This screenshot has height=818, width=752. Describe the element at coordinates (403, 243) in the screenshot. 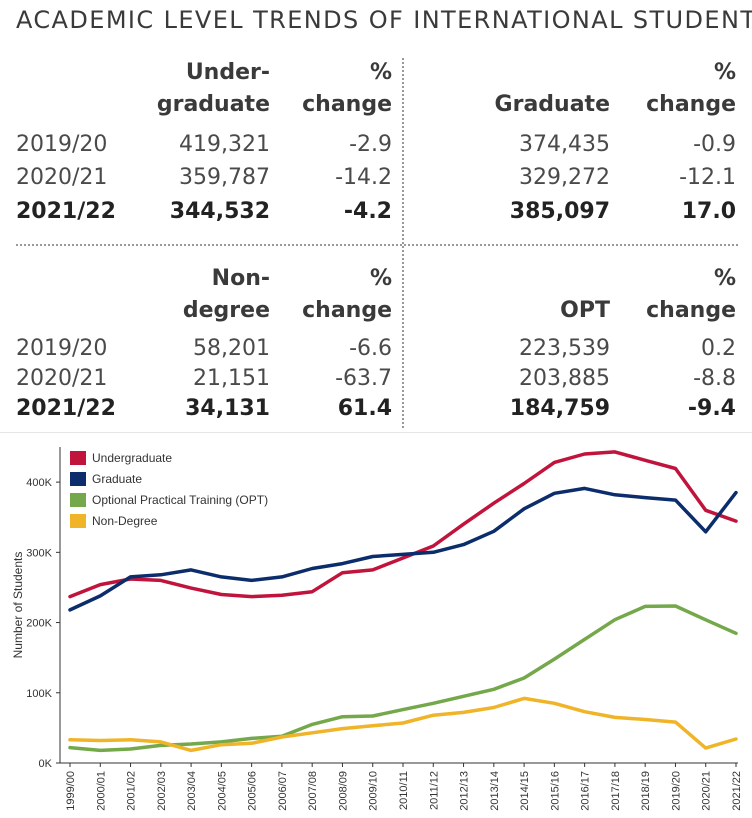

I see `vertical-divider` at that location.